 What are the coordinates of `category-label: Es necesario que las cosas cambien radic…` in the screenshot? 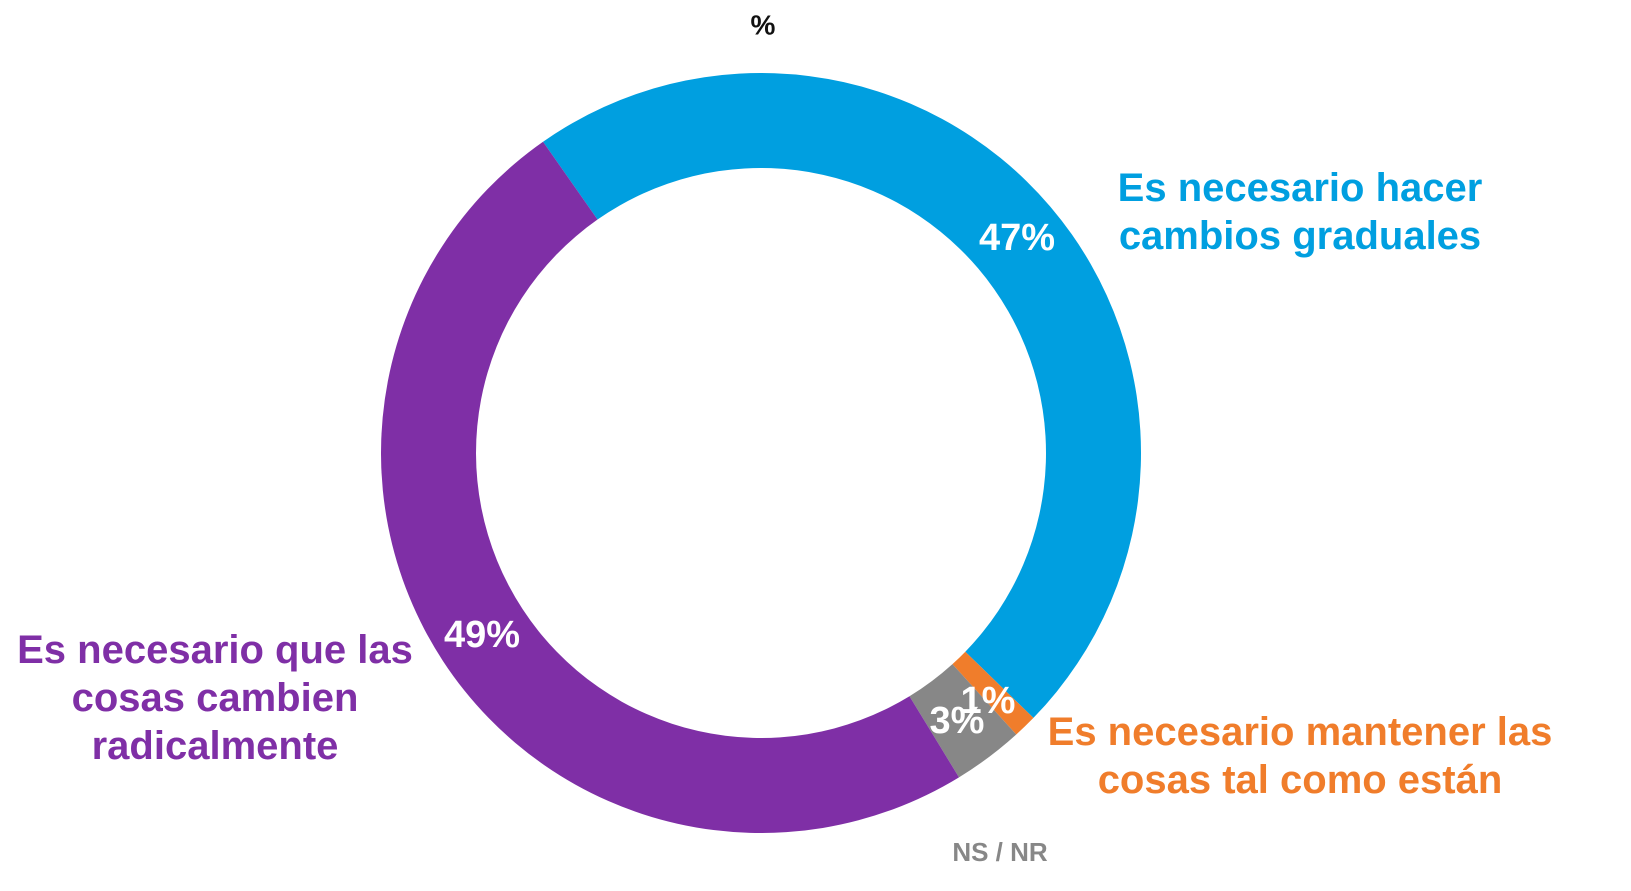 It's located at (215, 698).